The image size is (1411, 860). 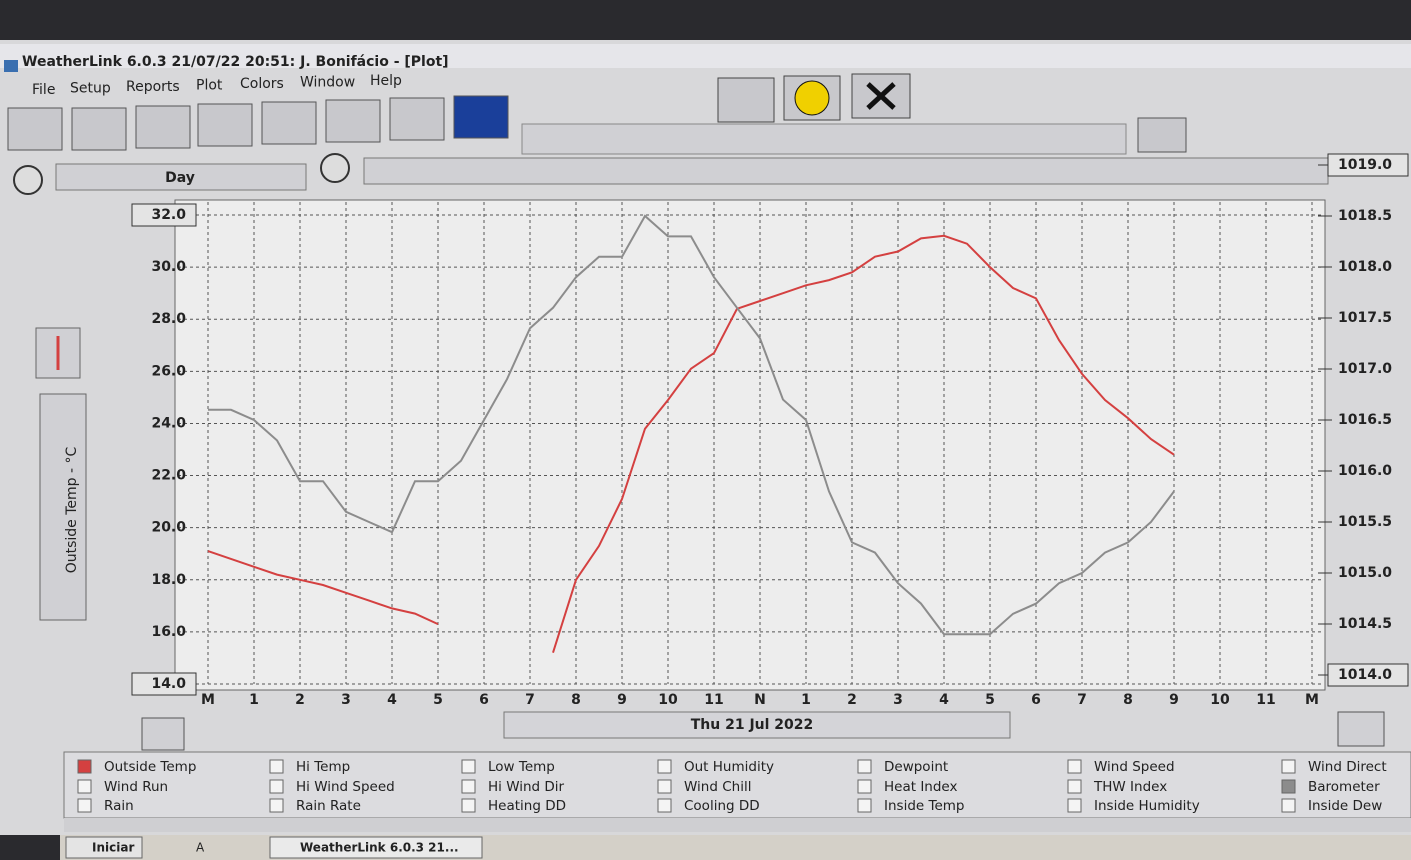 I want to click on legend-label: Heat Index, so click(x=920, y=787).